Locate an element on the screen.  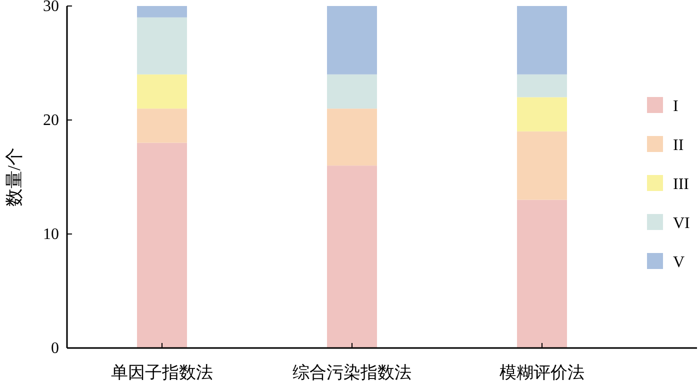
legend-label: I is located at coordinates (675, 106).